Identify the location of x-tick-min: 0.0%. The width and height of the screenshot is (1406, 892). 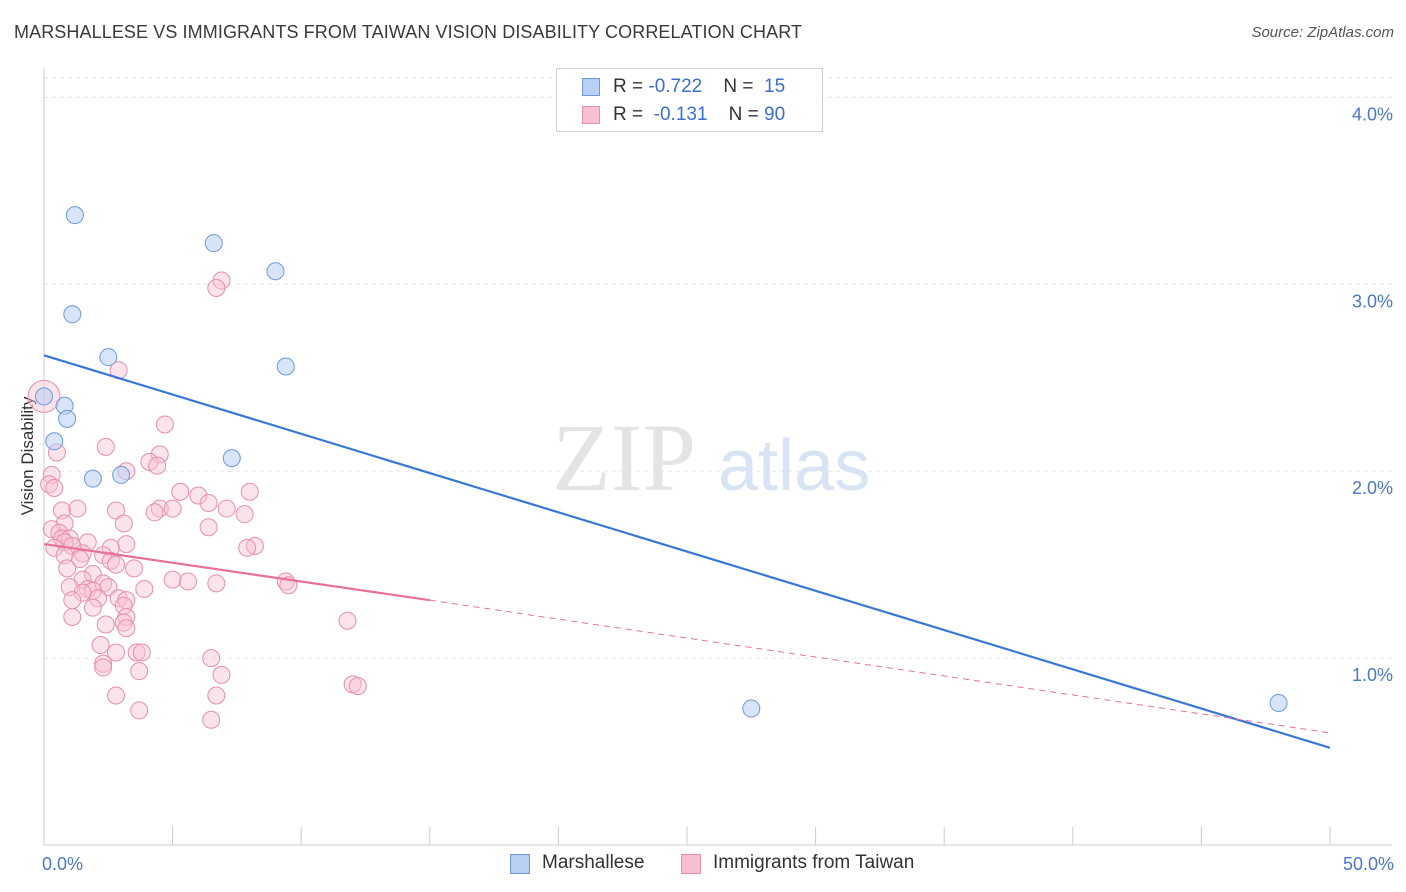
(62, 864).